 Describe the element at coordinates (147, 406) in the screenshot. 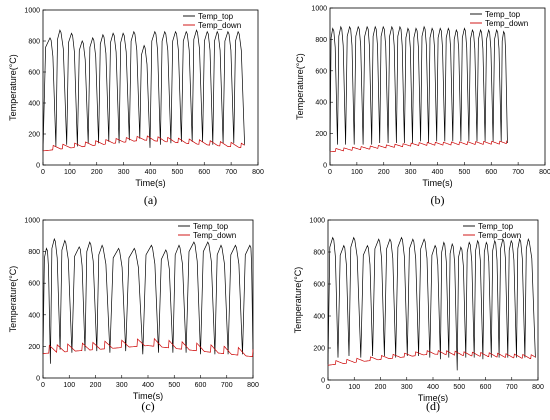

I see `panel-caption: (c)` at that location.